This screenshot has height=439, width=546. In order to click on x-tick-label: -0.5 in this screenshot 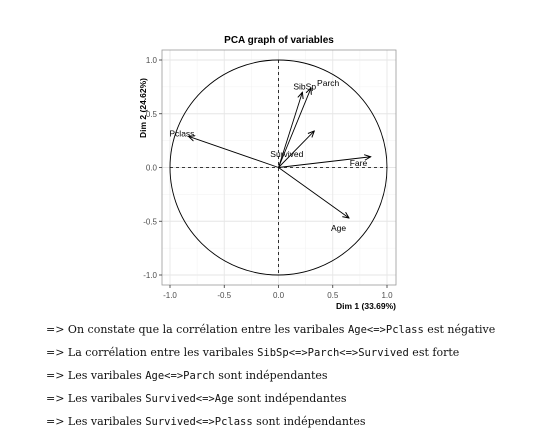, I will do `click(224, 295)`.